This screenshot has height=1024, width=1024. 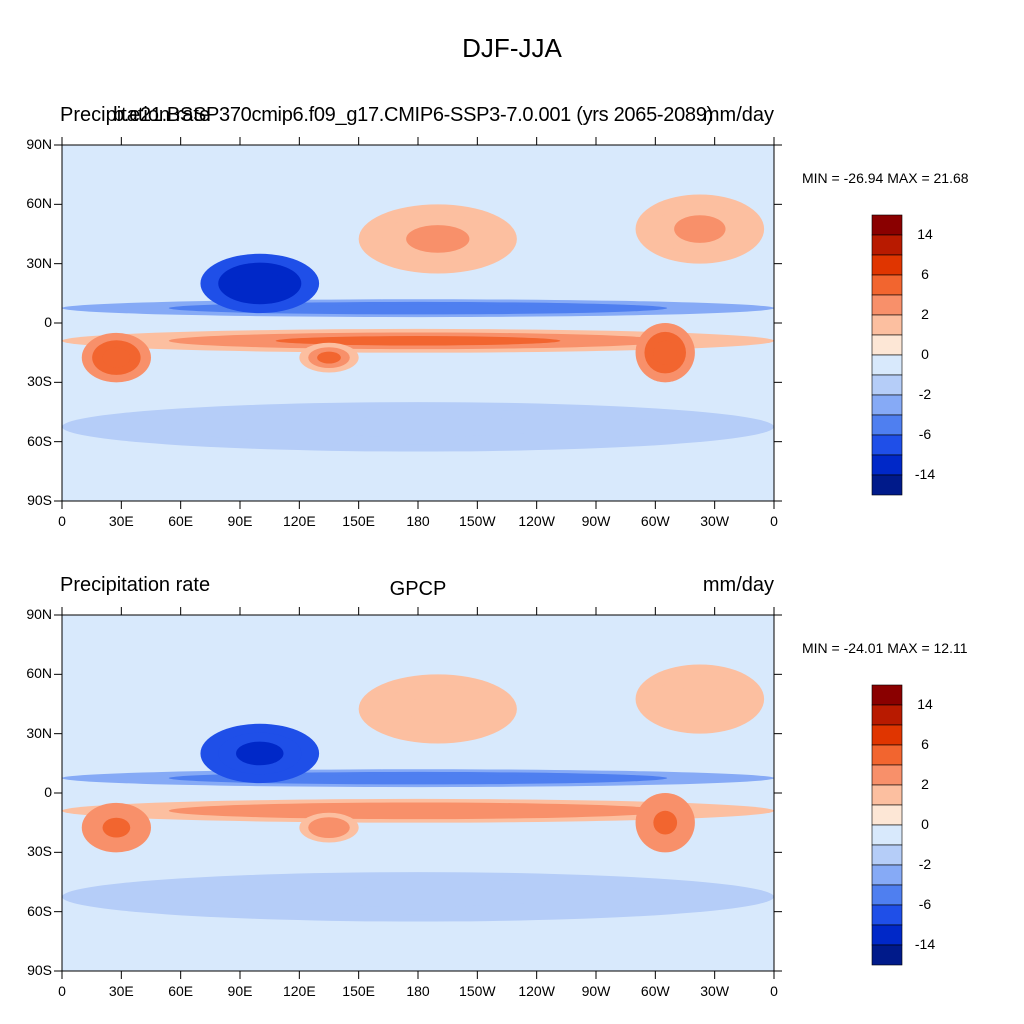 I want to click on panel2-minmax: MIN = -24.01 MAX = 12.11, so click(x=885, y=648).